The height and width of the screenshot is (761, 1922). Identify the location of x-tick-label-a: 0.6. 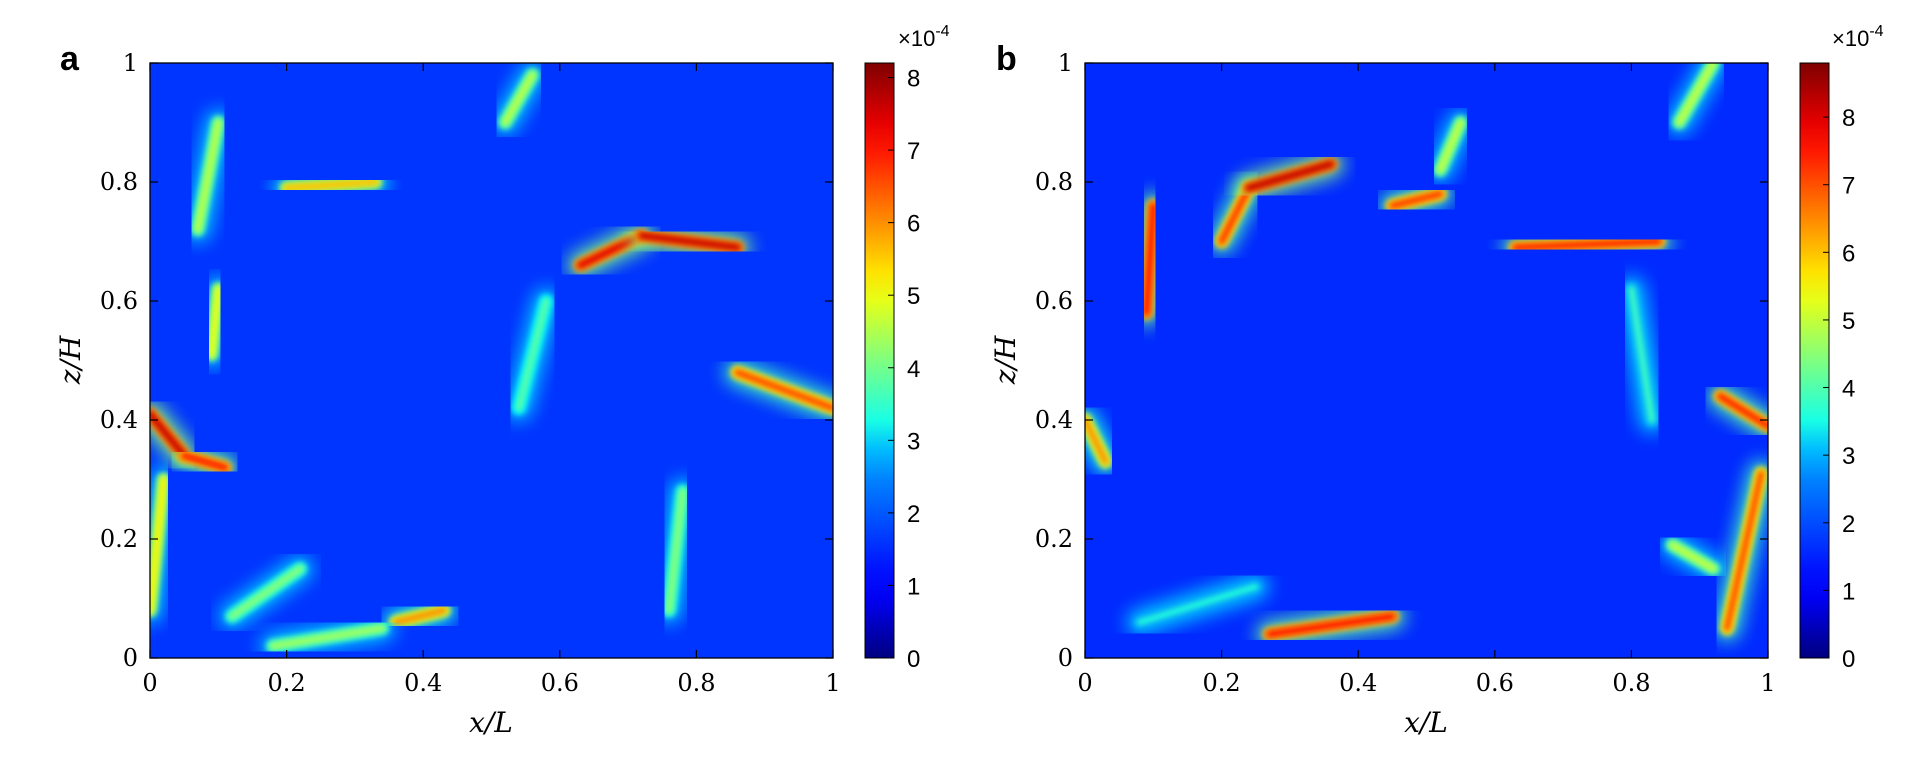
(560, 683).